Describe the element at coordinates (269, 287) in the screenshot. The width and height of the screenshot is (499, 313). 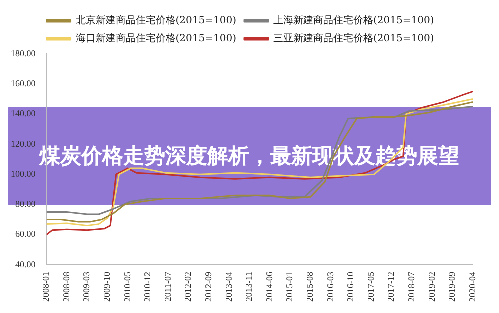
I see `x-tick-label: 2014-06` at that location.